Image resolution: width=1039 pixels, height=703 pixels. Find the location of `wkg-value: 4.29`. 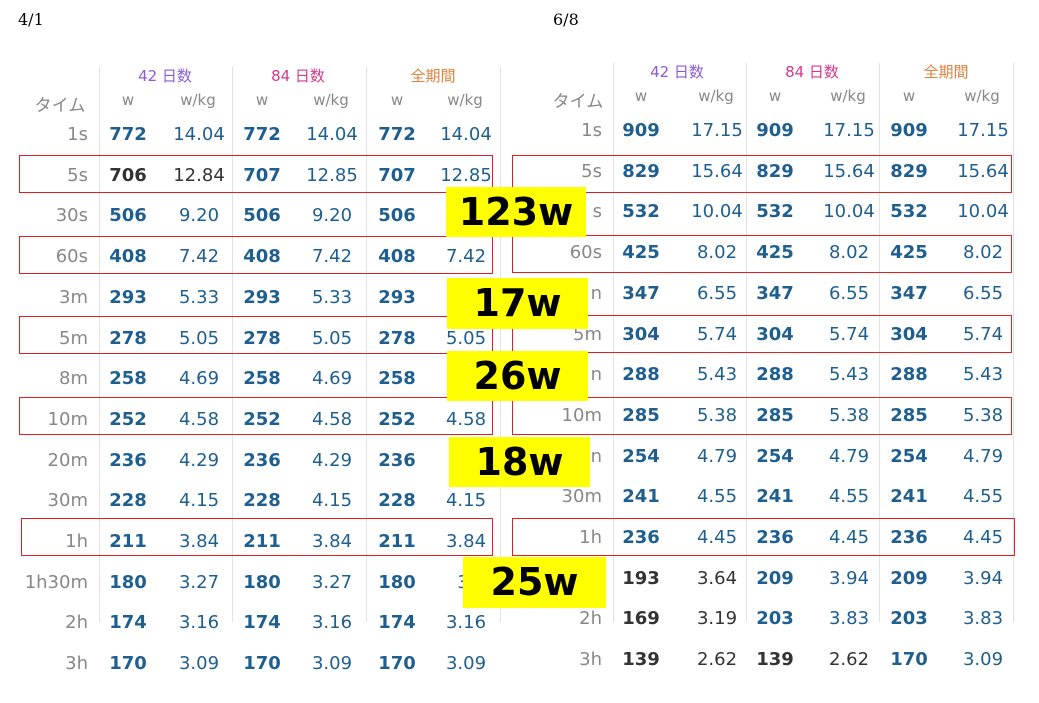

wkg-value: 4.29 is located at coordinates (332, 460).